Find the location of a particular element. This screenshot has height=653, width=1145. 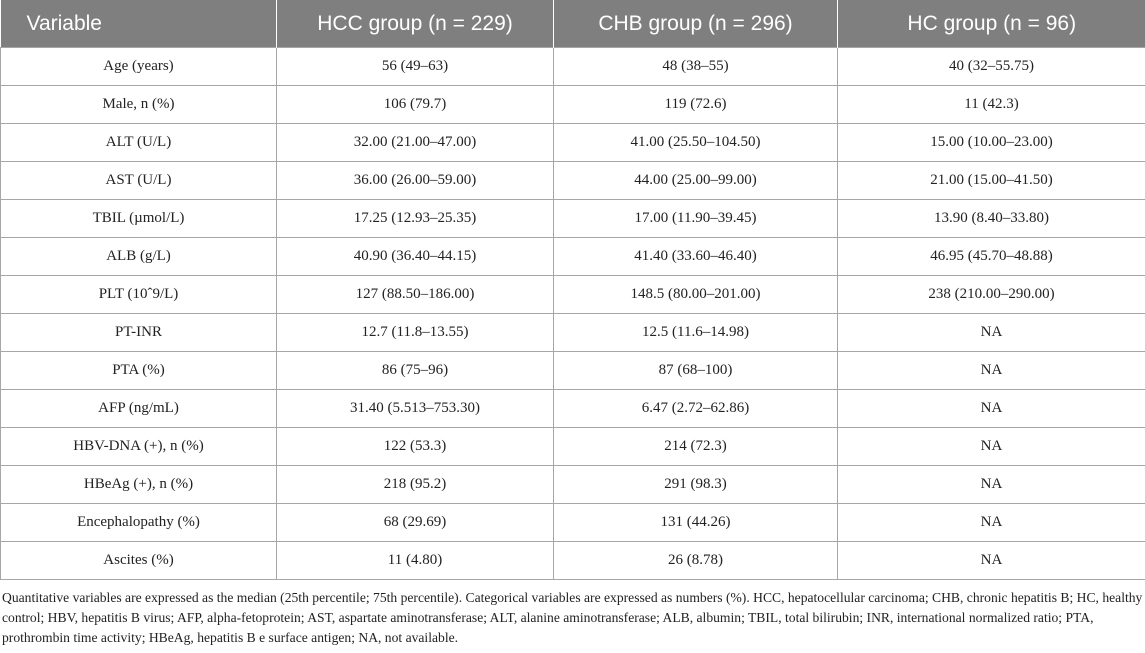

hc-cell: 11 (42.3) is located at coordinates (991, 104).